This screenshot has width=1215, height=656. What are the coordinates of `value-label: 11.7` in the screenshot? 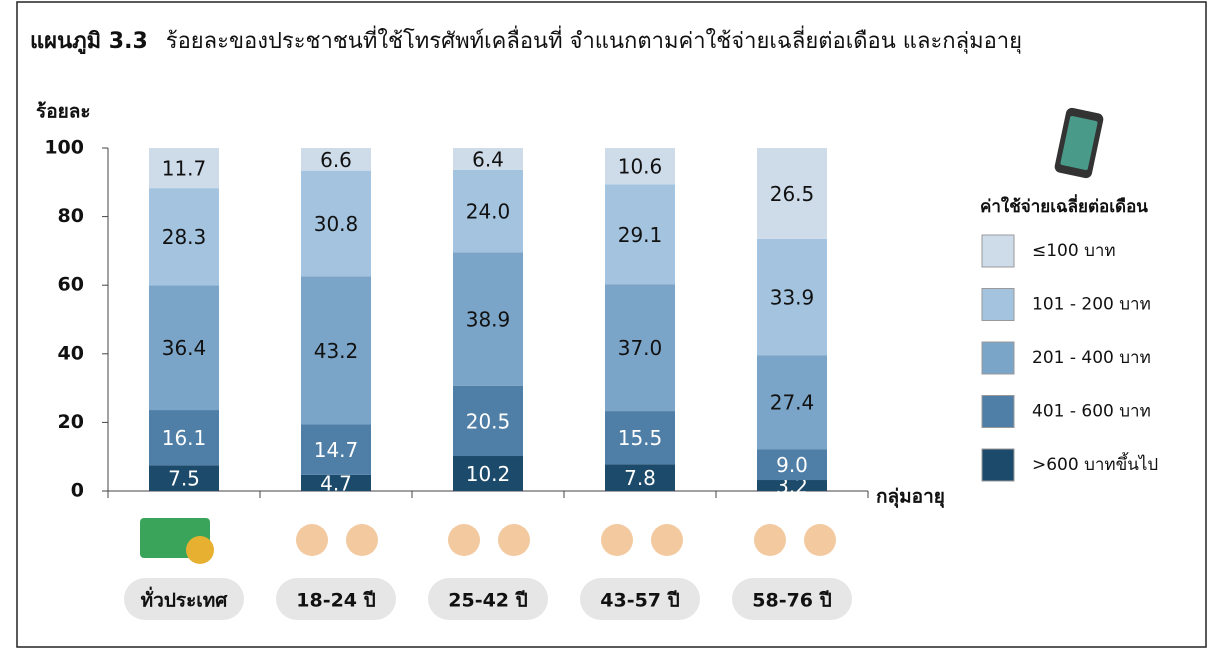 It's located at (184, 169).